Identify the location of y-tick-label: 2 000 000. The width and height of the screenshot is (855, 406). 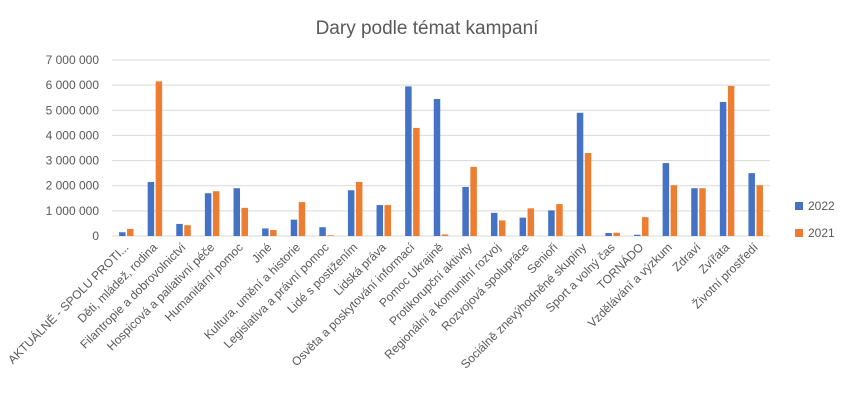
(73, 186).